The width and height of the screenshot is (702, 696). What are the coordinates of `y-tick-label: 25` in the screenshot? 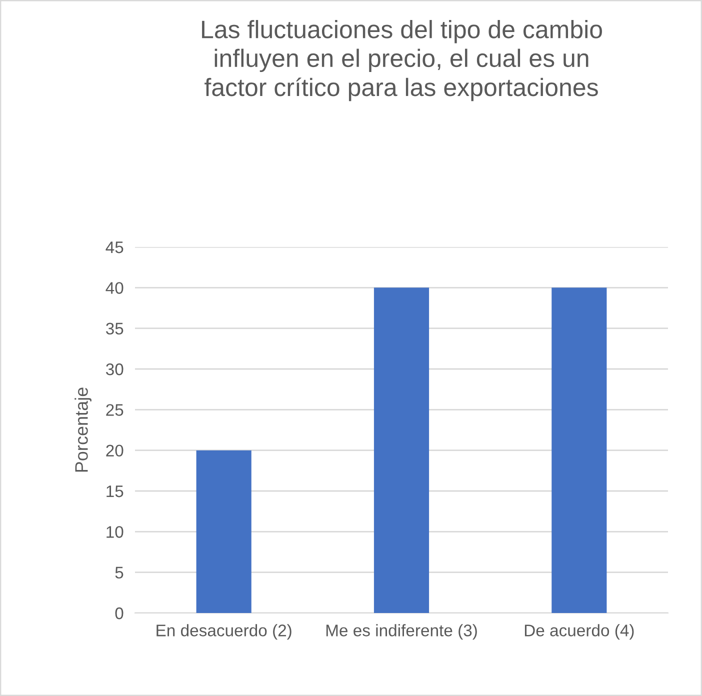 It's located at (115, 410).